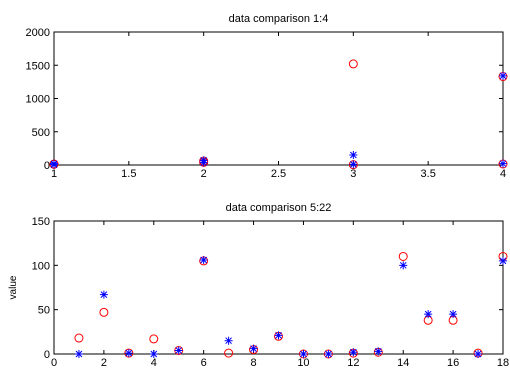  What do you see at coordinates (38, 66) in the screenshot?
I see `y-tick-label: 1500` at bounding box center [38, 66].